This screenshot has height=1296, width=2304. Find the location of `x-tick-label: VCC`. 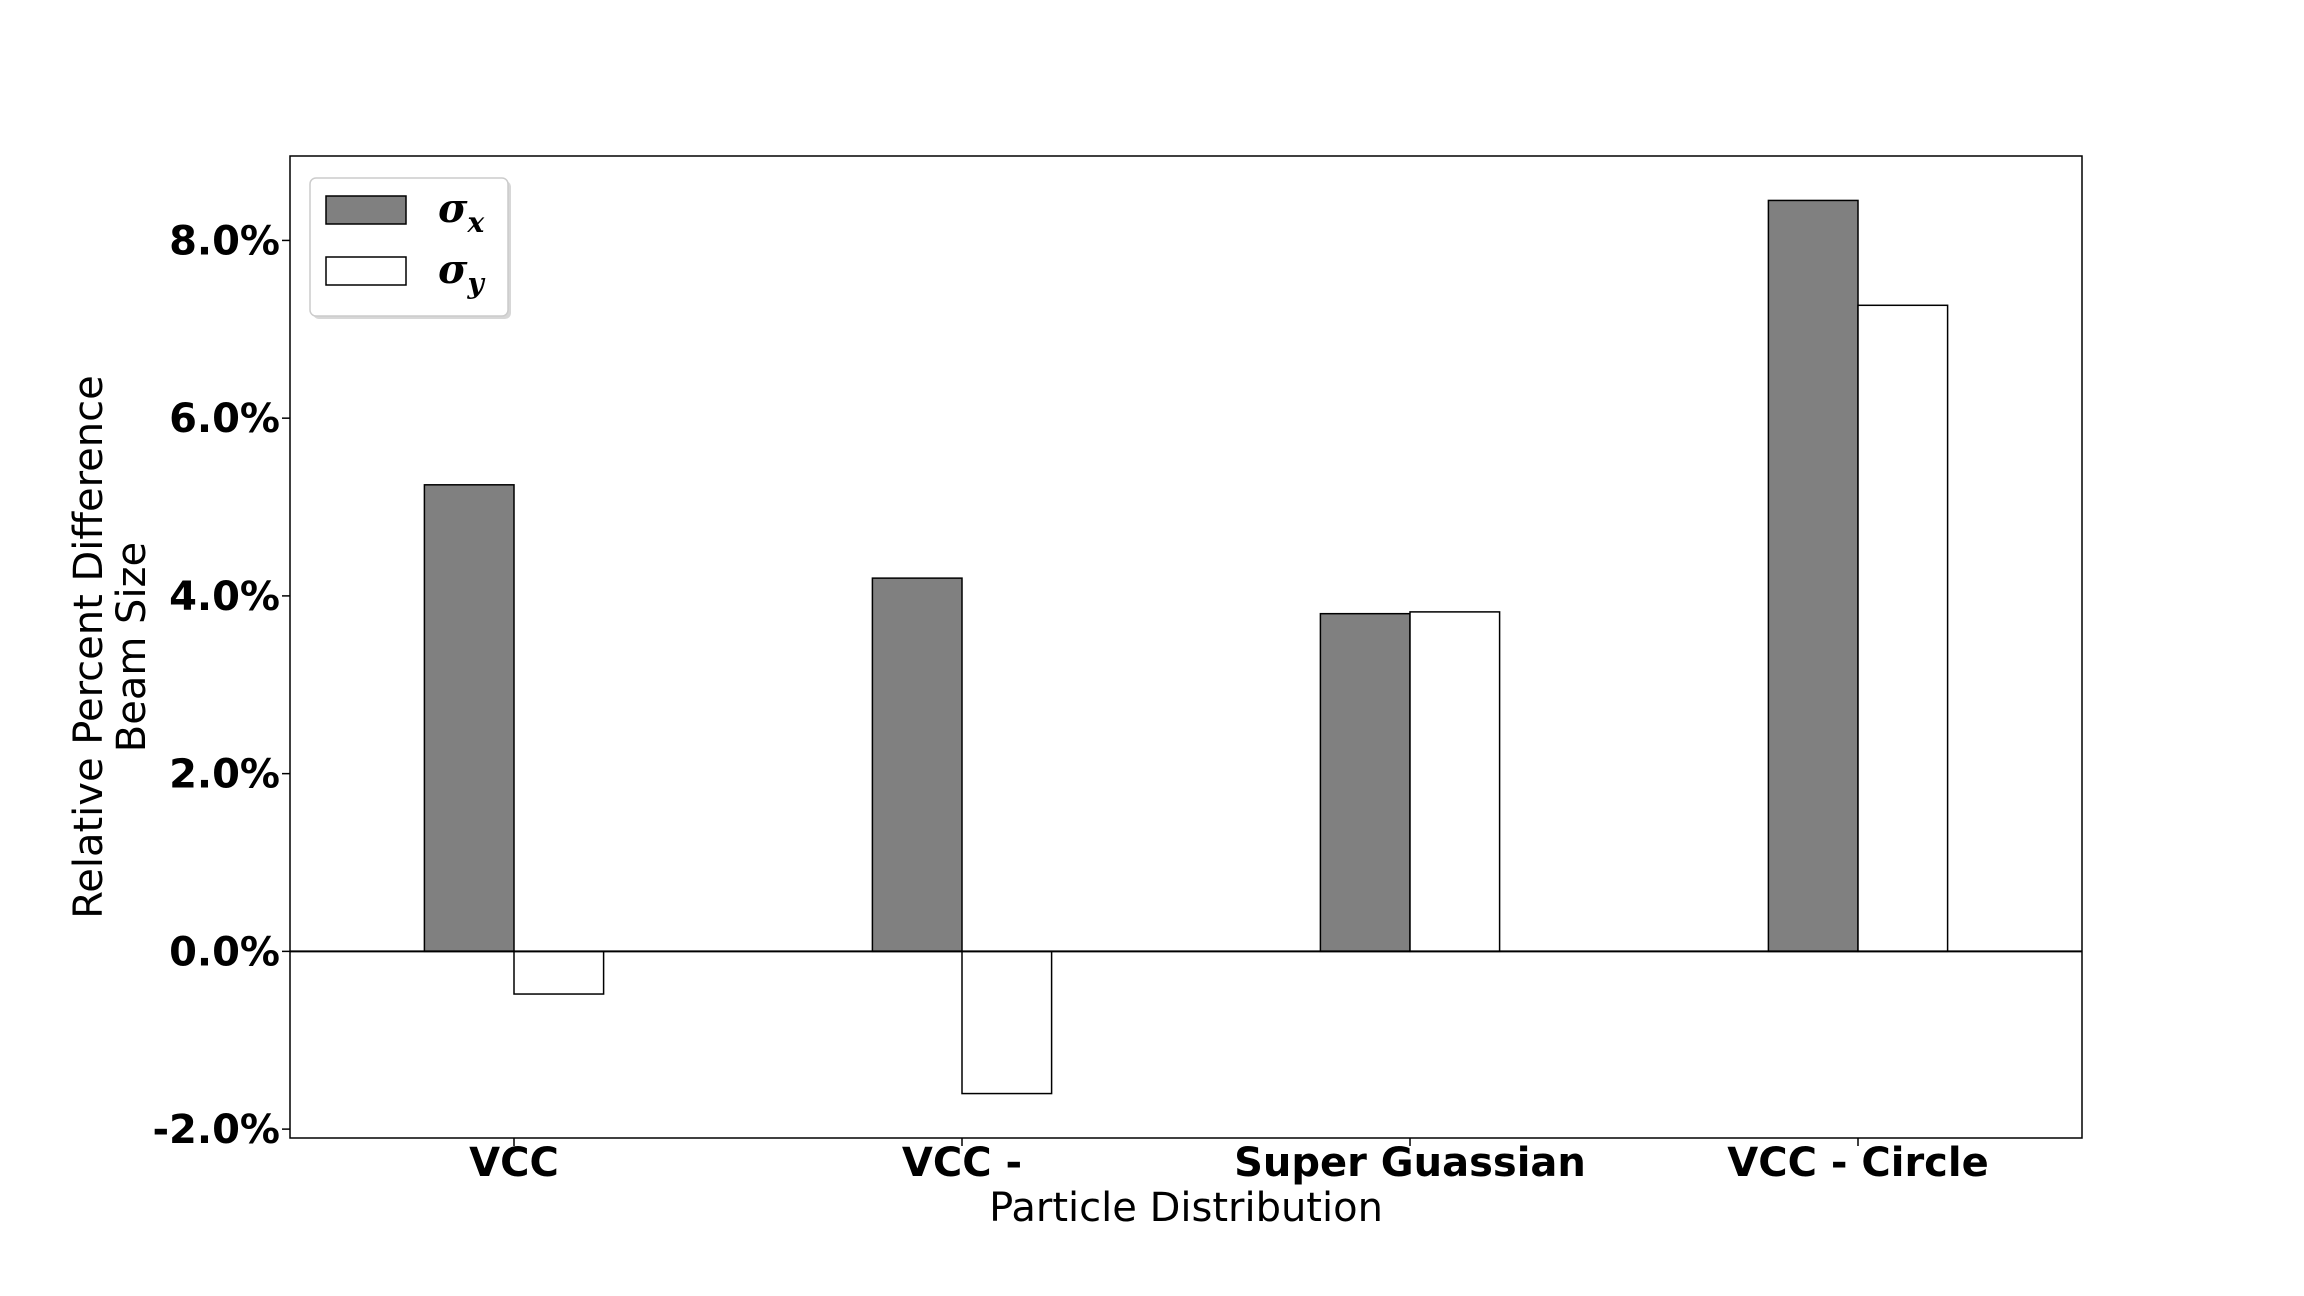

x-tick-label: VCC is located at coordinates (514, 1163).